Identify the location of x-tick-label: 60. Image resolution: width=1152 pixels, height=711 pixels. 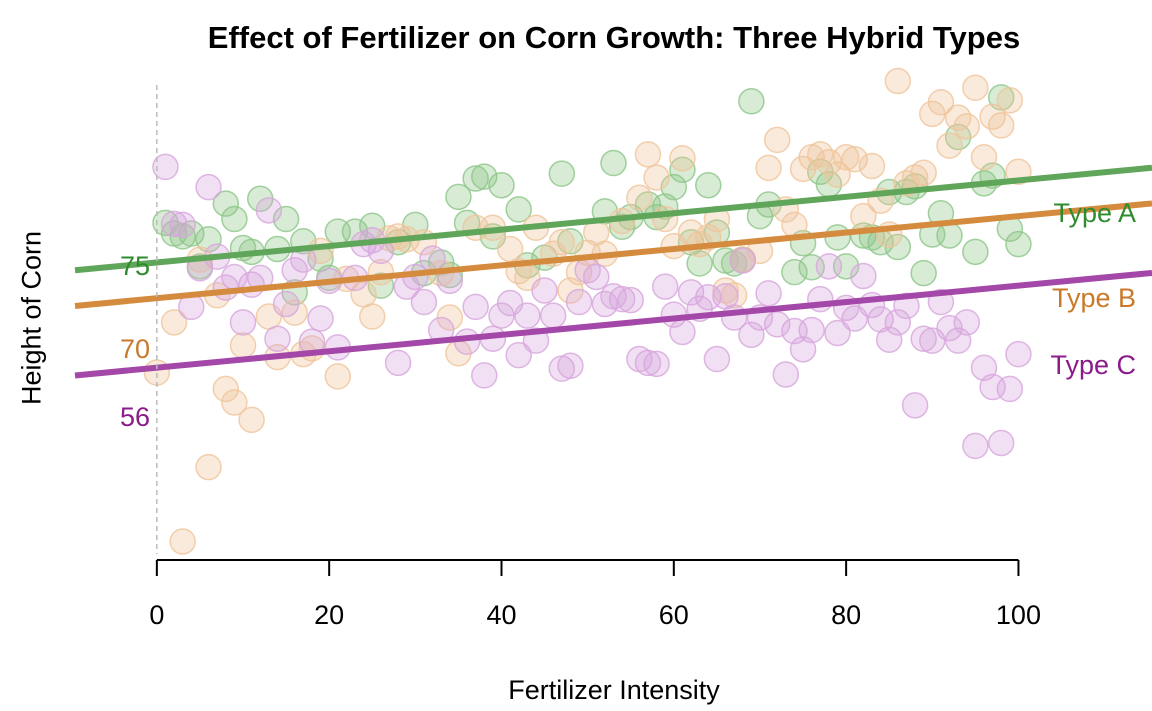
(674, 615).